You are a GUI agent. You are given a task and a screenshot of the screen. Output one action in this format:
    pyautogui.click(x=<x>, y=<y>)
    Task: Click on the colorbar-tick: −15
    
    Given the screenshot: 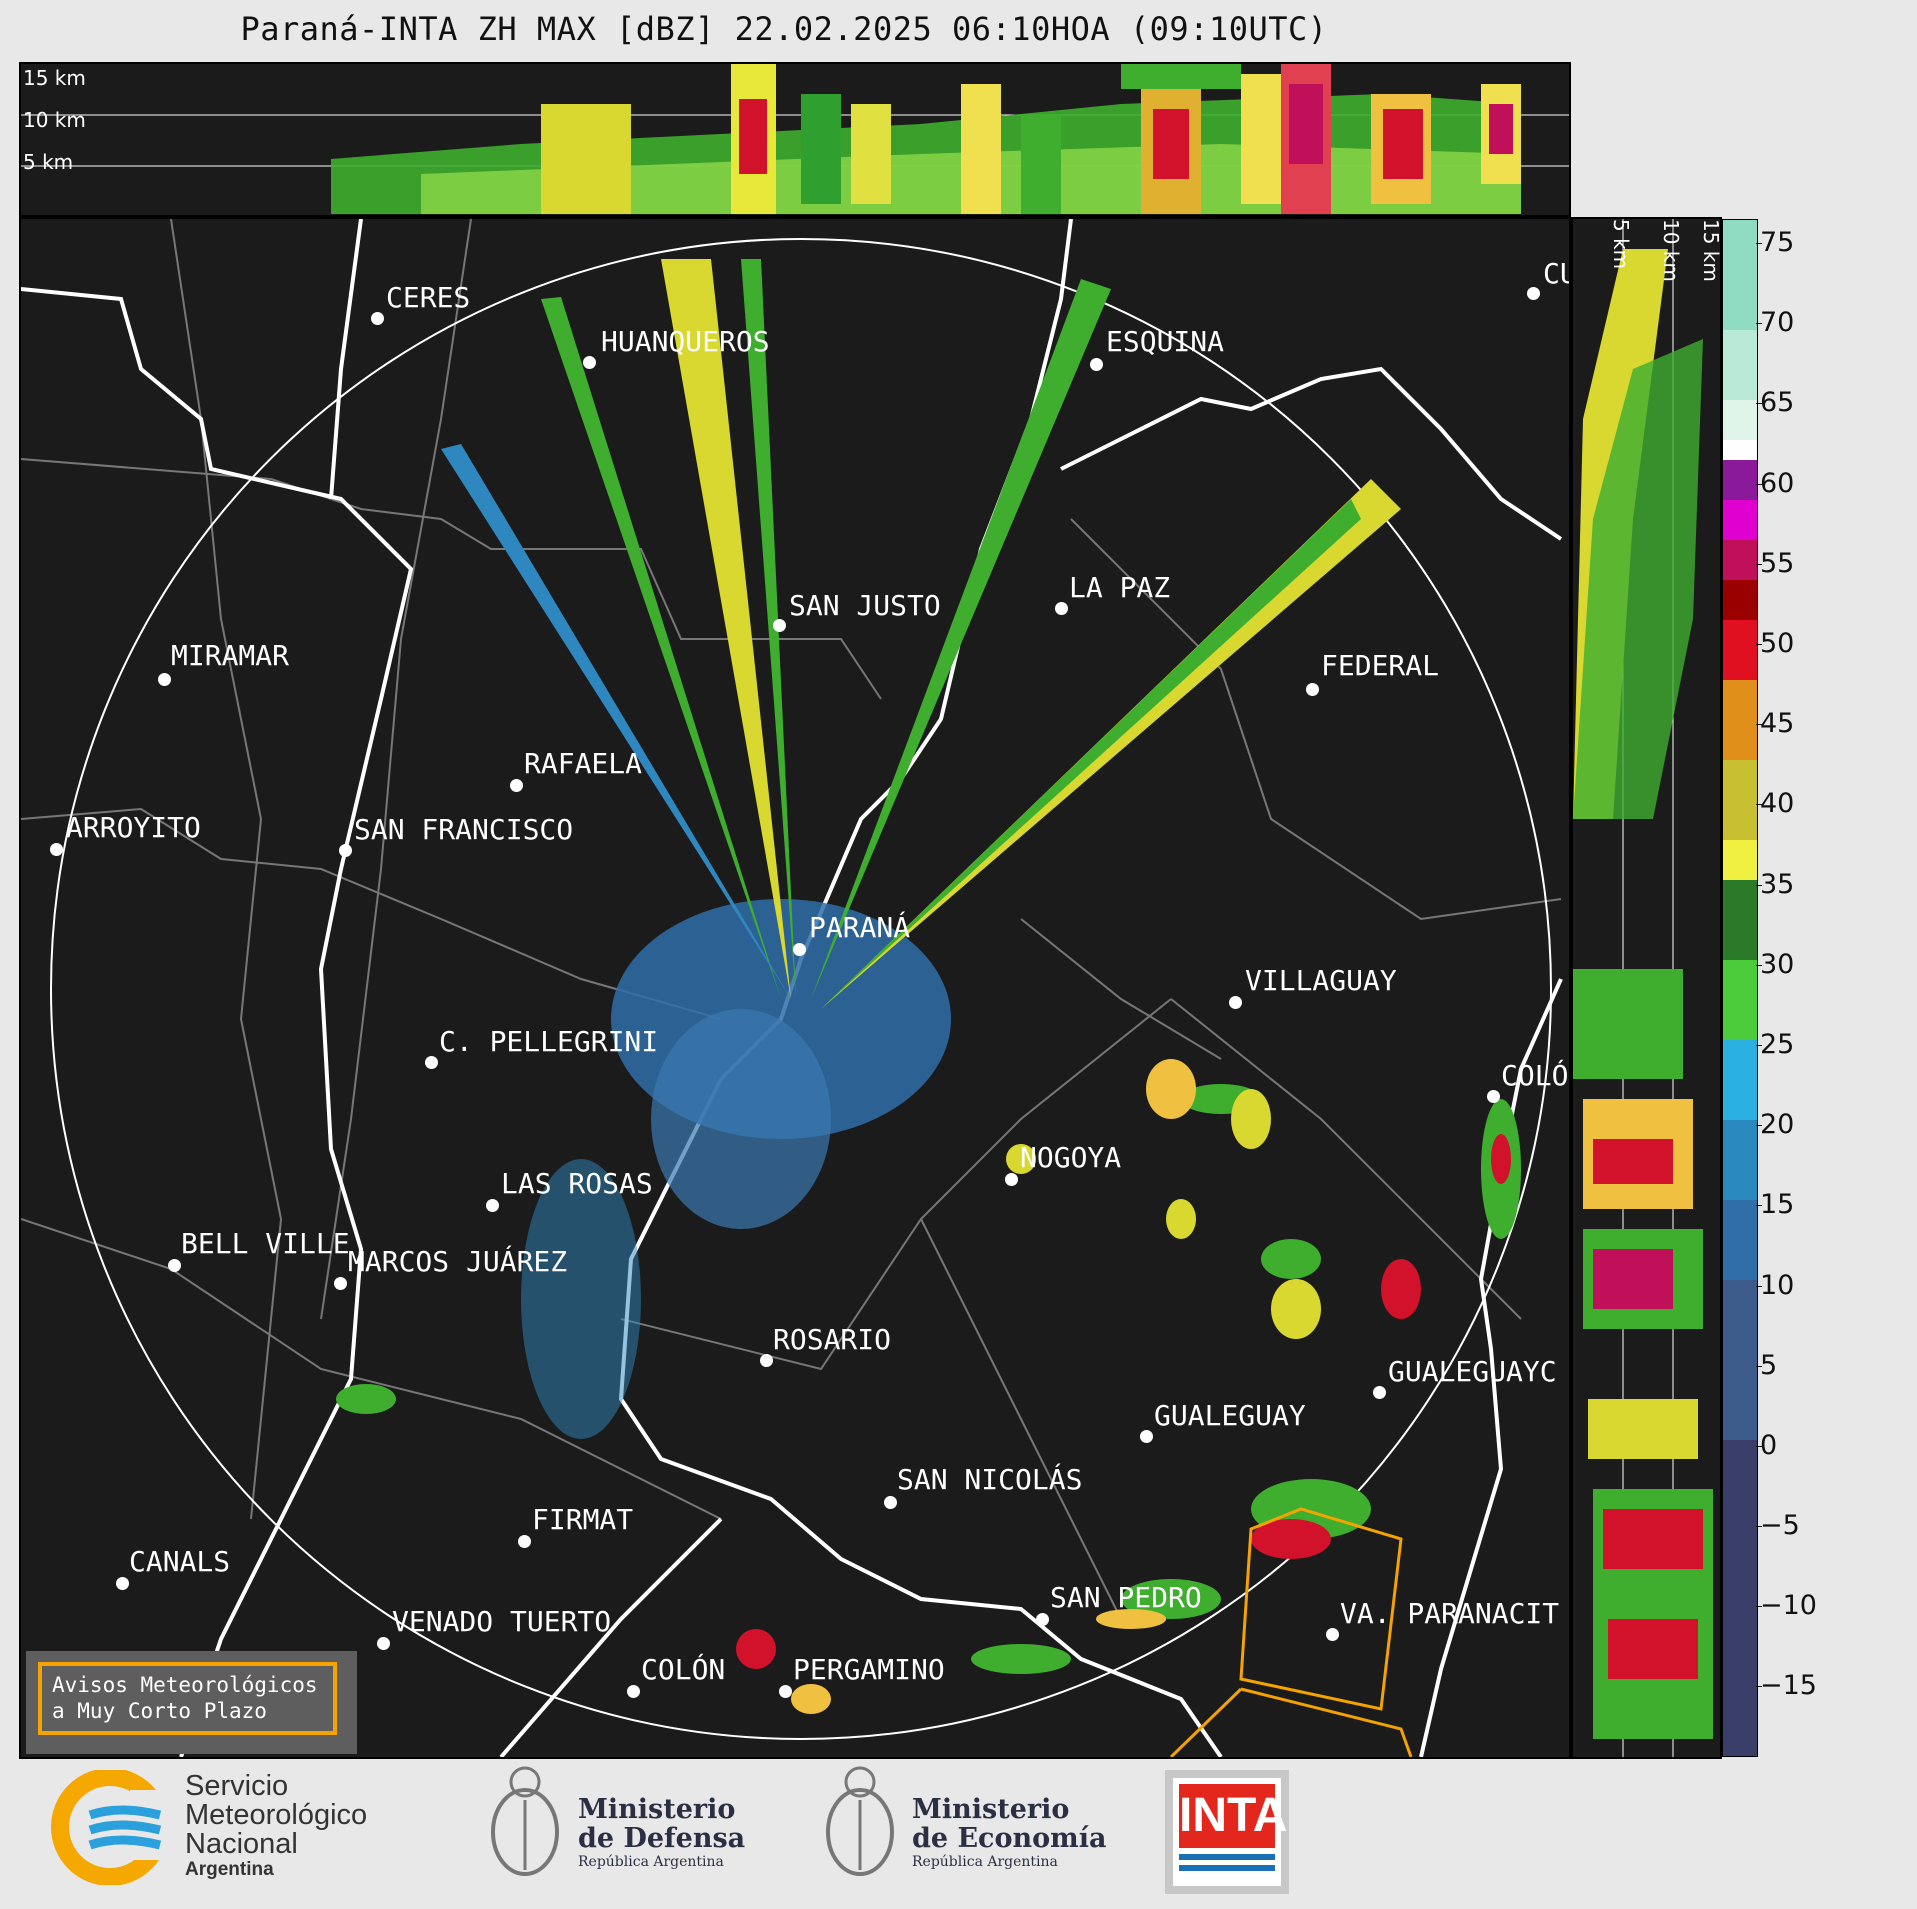 What is the action you would take?
    pyautogui.click(x=1786, y=1685)
    